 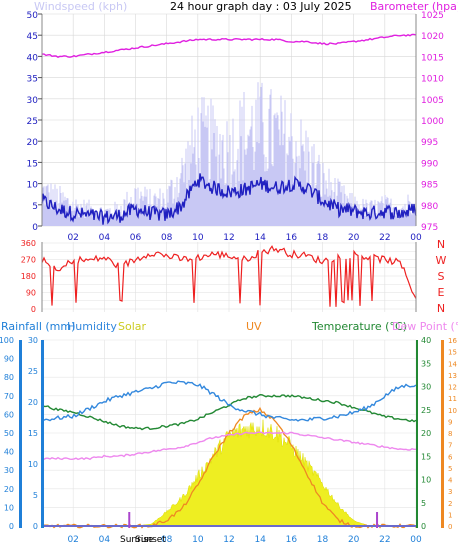 What do you see at coordinates (229, 199) in the screenshot?
I see `windspeed-line` at bounding box center [229, 199].